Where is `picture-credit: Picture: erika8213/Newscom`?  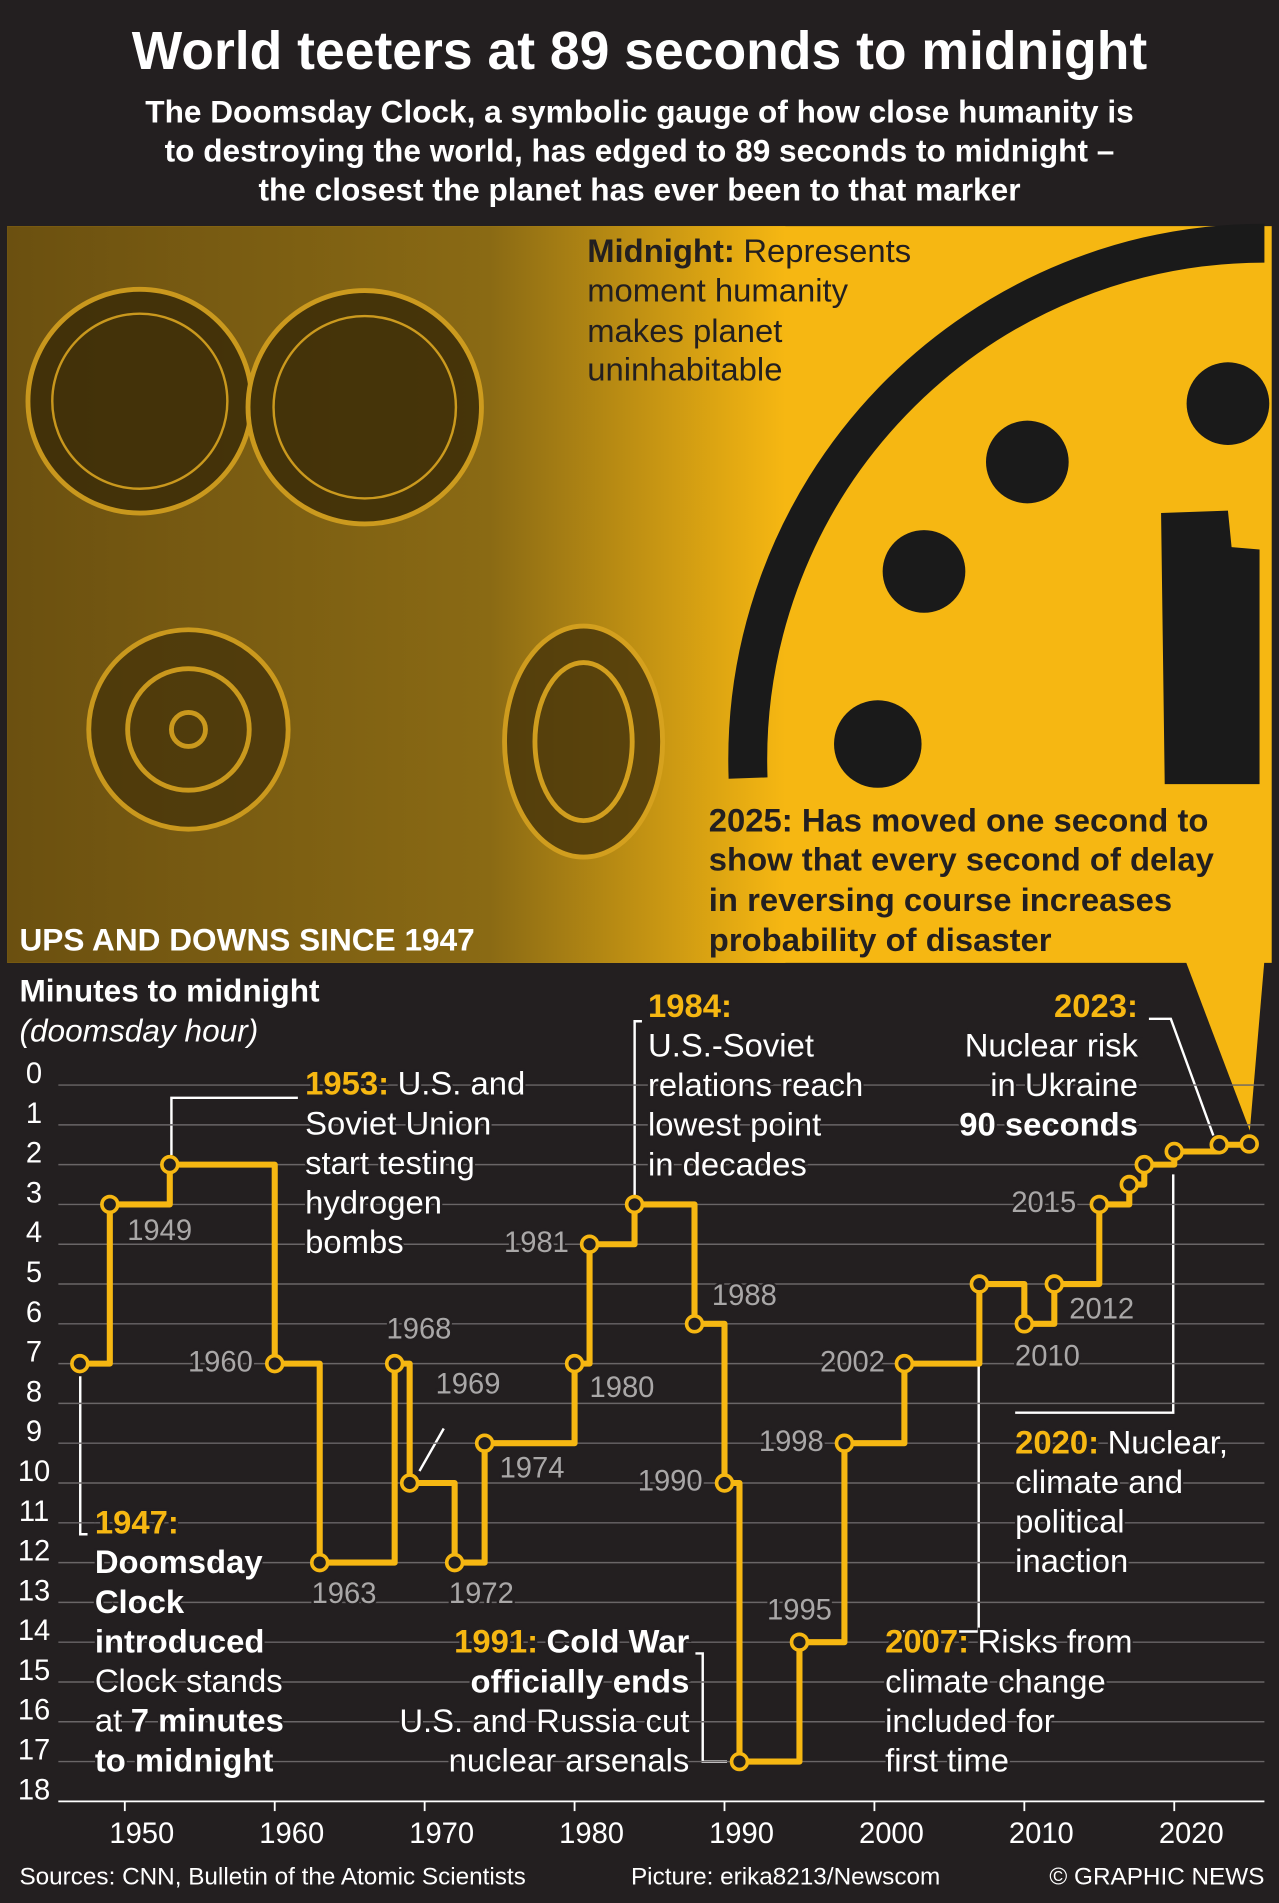 picture-credit: Picture: erika8213/Newscom is located at coordinates (785, 1877).